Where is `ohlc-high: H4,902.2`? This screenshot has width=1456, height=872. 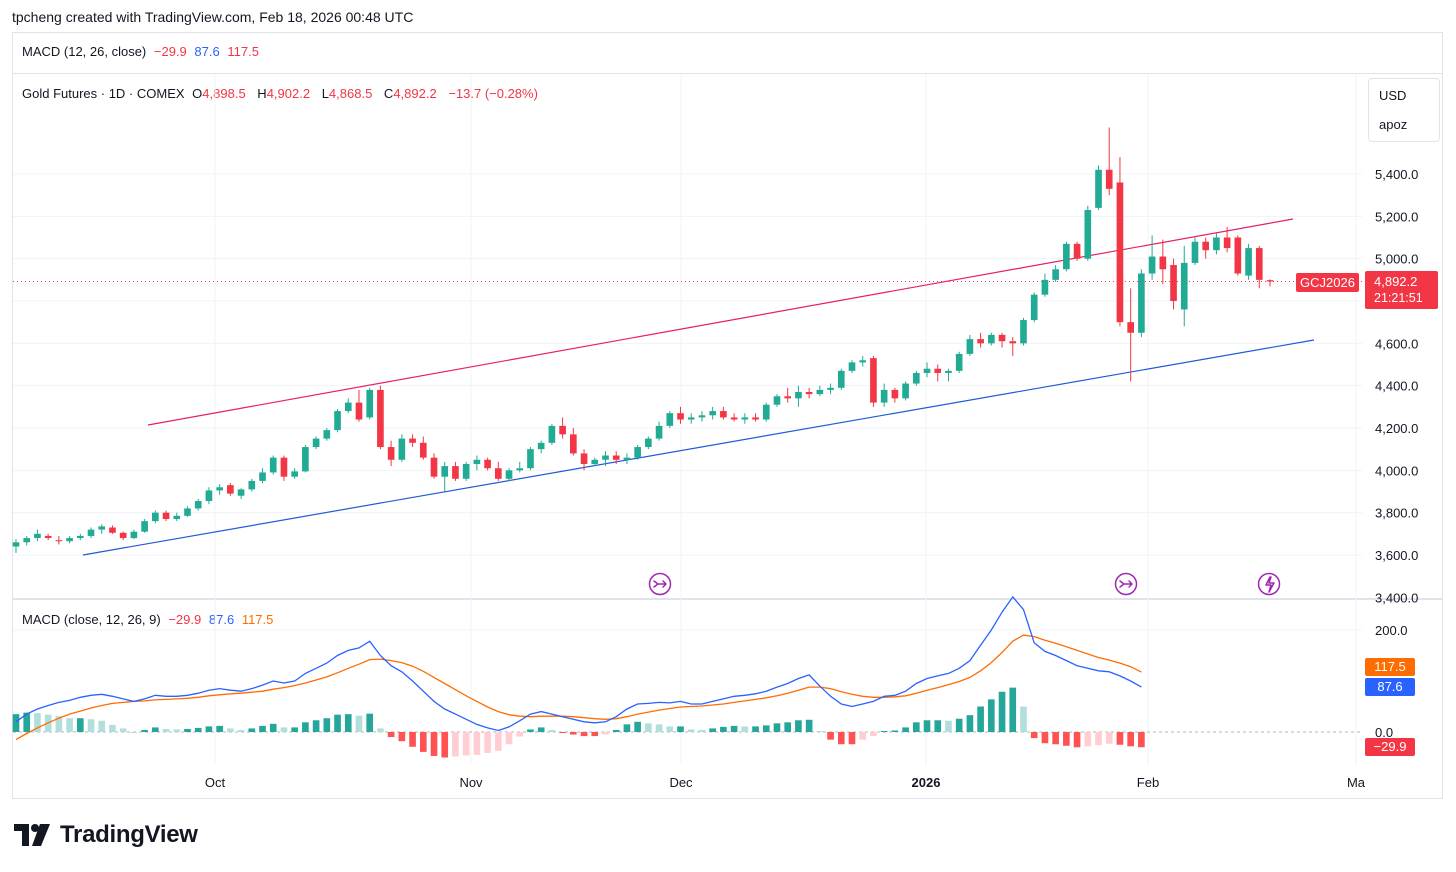 ohlc-high: H4,902.2 is located at coordinates (285, 93).